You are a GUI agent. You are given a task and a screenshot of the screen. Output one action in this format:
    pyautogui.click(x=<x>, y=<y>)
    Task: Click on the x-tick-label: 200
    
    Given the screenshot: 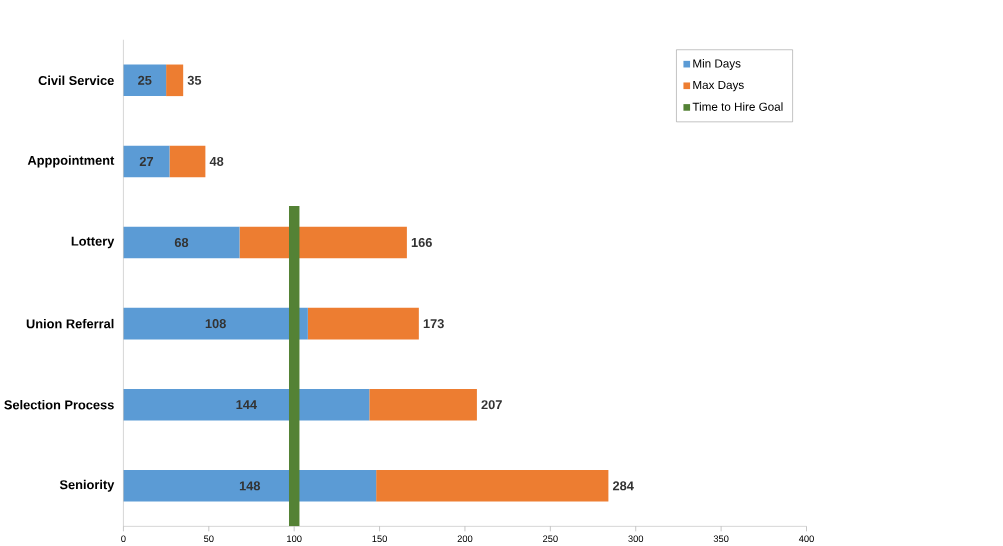 What is the action you would take?
    pyautogui.click(x=465, y=539)
    